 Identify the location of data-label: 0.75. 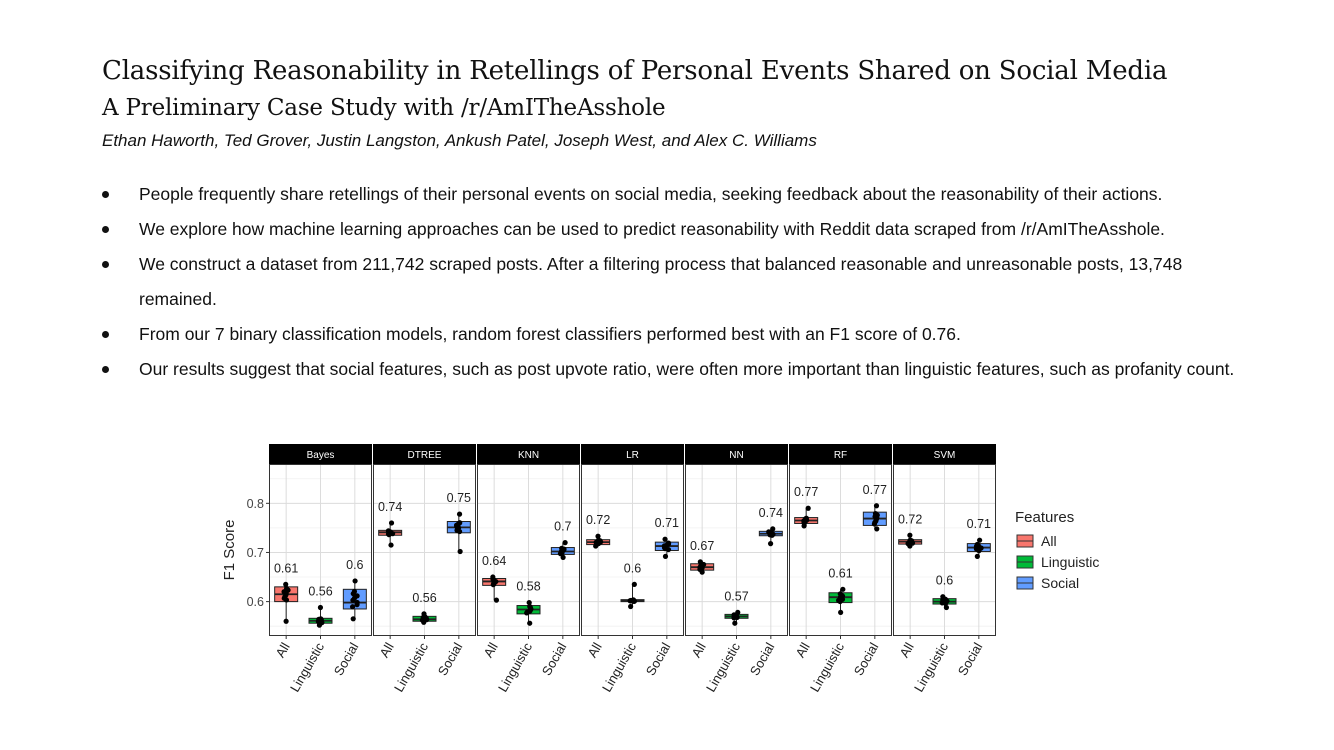
(459, 498).